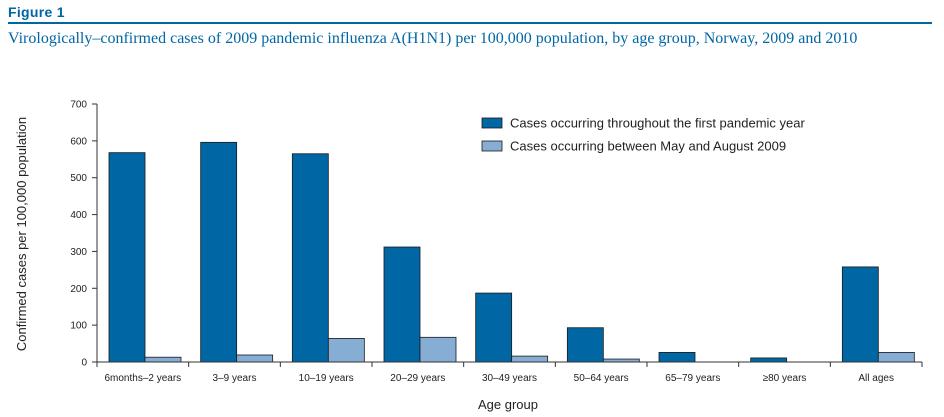  I want to click on x-tick-label: 10–19 years, so click(326, 378).